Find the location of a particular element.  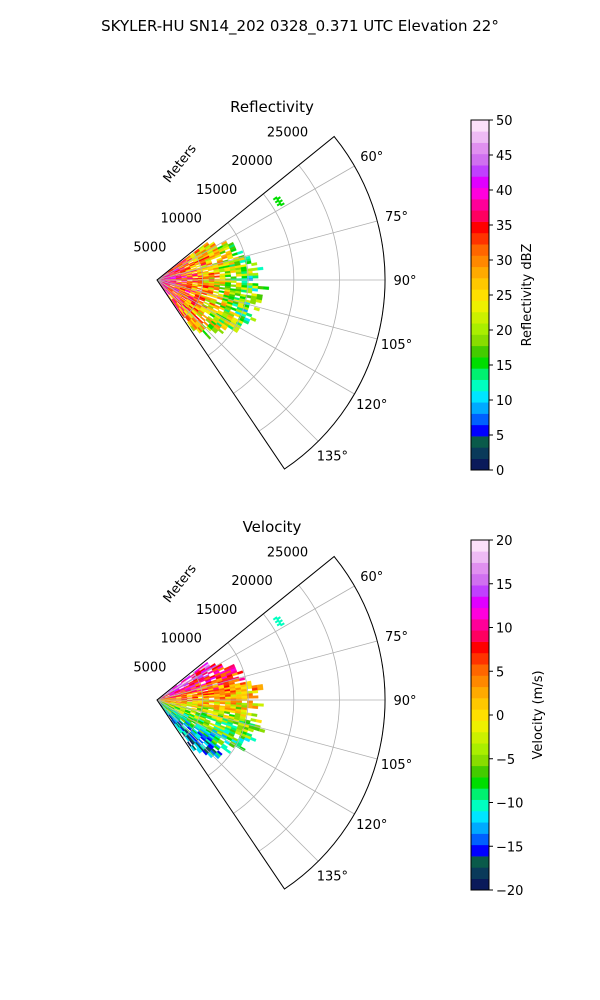

colorbar-label: Velocity (m/s) is located at coordinates (538, 714).